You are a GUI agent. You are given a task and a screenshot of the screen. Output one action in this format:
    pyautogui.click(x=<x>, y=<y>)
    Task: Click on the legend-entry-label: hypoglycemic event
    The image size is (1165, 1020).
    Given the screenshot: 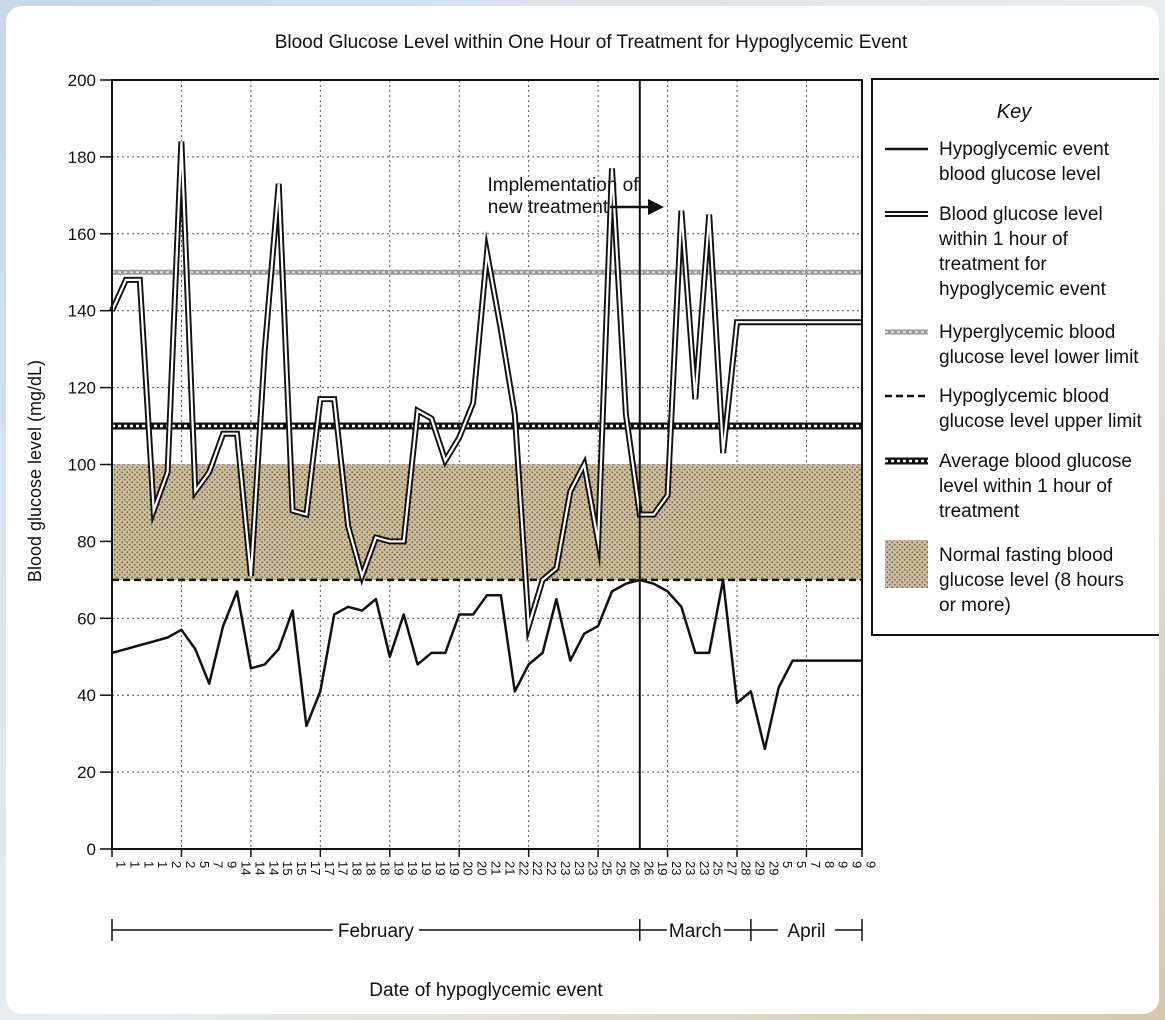 What is the action you would take?
    pyautogui.click(x=1023, y=289)
    